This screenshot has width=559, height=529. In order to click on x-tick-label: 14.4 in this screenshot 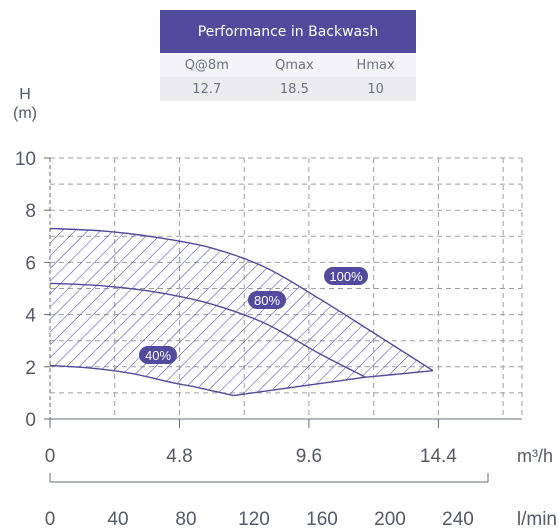, I will do `click(438, 456)`.